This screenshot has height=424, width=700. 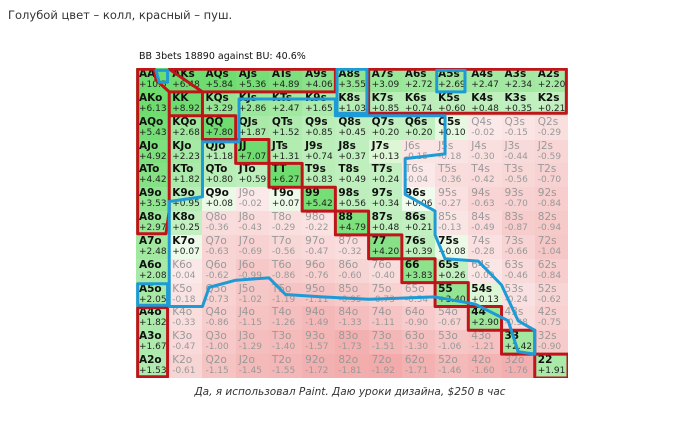 What do you see at coordinates (184, 275) in the screenshot?
I see `hand-ev-value: -0.04` at bounding box center [184, 275].